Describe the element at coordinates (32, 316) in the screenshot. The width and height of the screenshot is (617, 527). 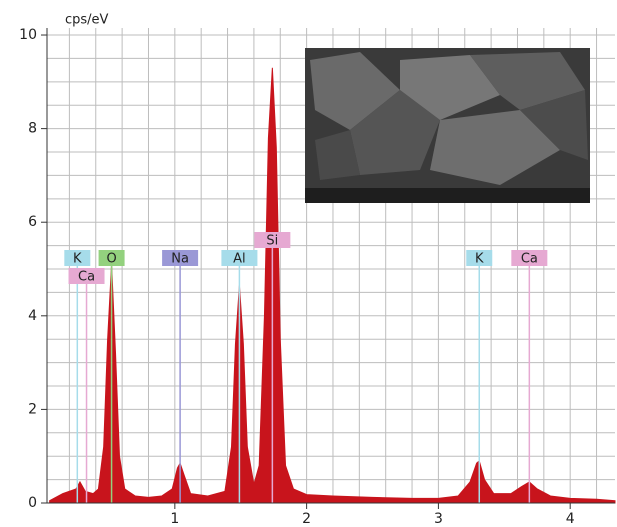
I see `y-tick-label: 4` at that location.